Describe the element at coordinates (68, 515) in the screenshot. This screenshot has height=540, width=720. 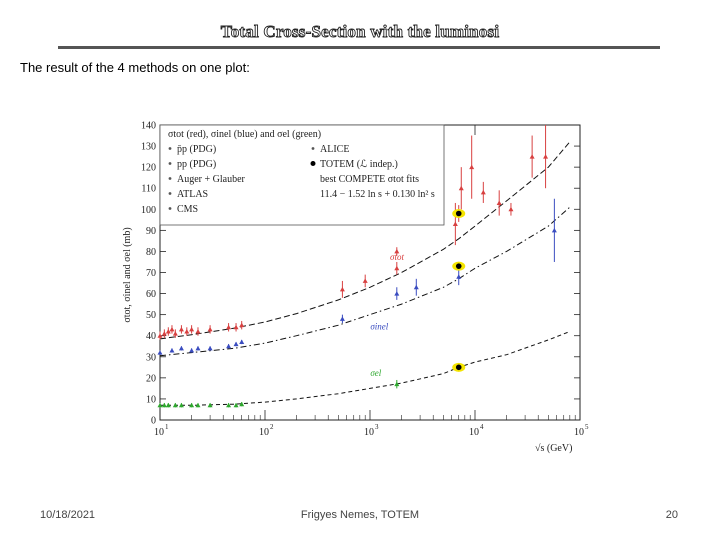
I see `footer-date: 10/18/2021` at that location.